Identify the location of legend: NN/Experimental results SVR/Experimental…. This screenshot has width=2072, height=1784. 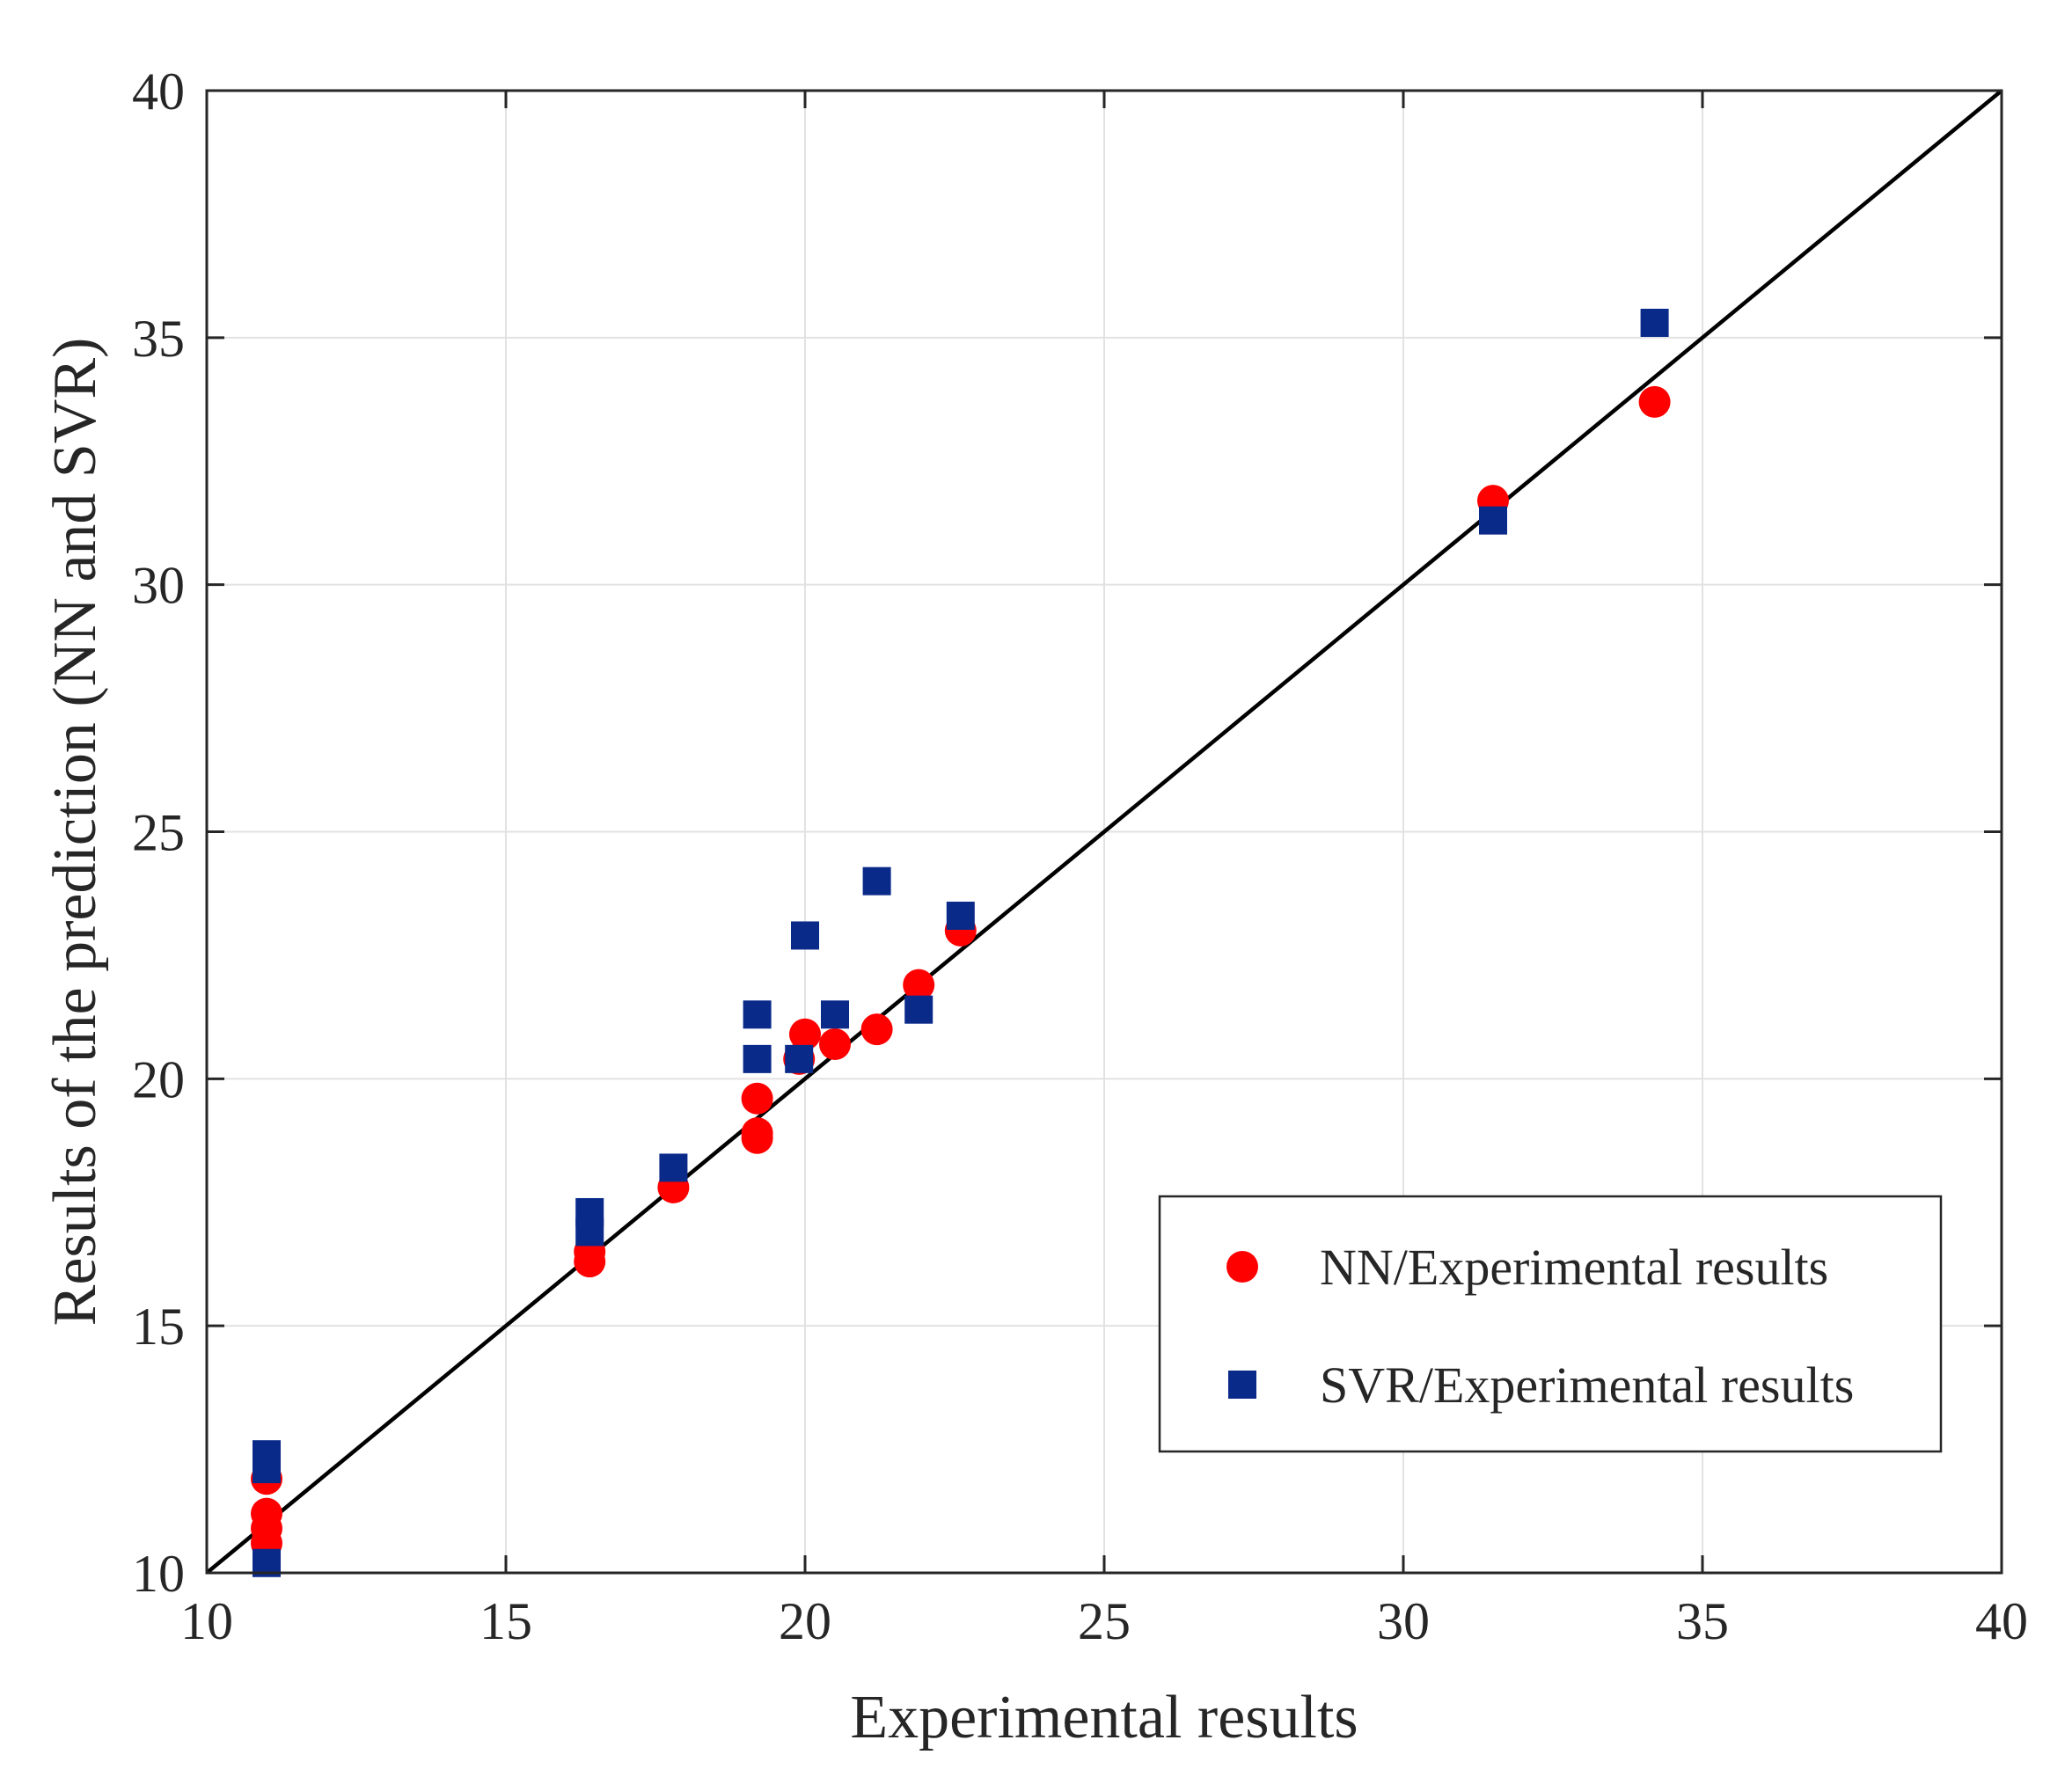
(1550, 1324).